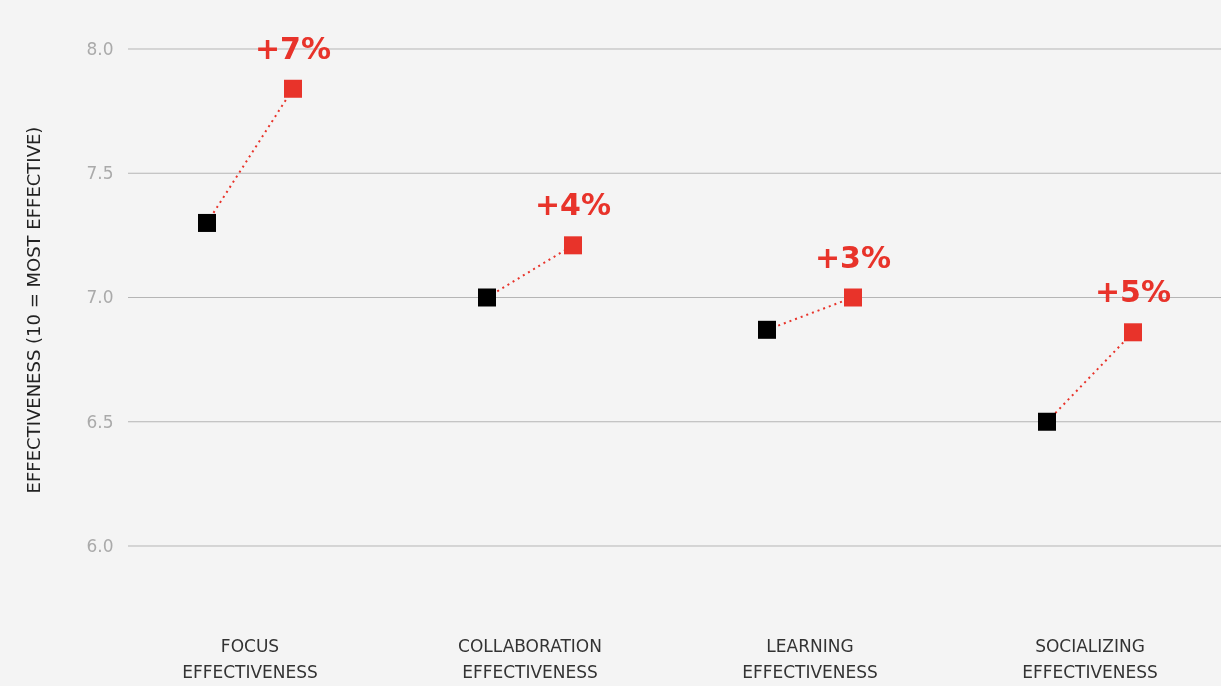 This screenshot has height=686, width=1221. Describe the element at coordinates (33, 310) in the screenshot. I see `y-axis-title: EFFECTIVENESS (10 = MOST EFFECTIVE)` at that location.